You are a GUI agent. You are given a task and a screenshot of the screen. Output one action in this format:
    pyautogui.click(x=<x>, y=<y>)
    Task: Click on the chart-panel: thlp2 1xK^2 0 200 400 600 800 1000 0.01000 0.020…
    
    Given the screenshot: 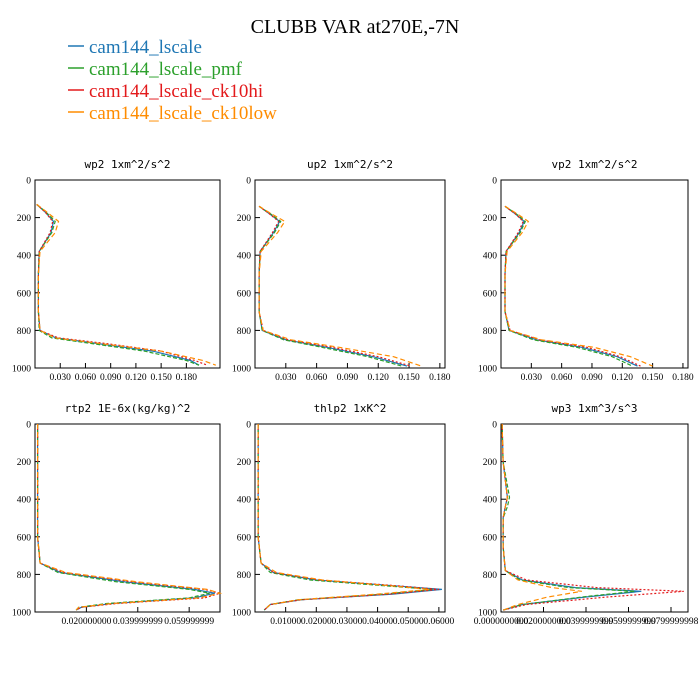 What is the action you would take?
    pyautogui.click(x=343, y=514)
    